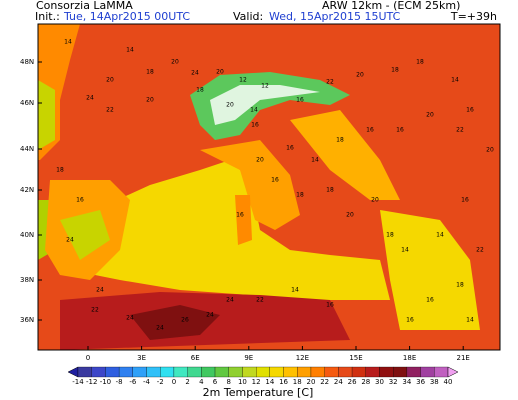 The width and height of the screenshot is (518, 400). What do you see at coordinates (324, 382) in the screenshot?
I see `colorbar-label: 22` at bounding box center [324, 382].